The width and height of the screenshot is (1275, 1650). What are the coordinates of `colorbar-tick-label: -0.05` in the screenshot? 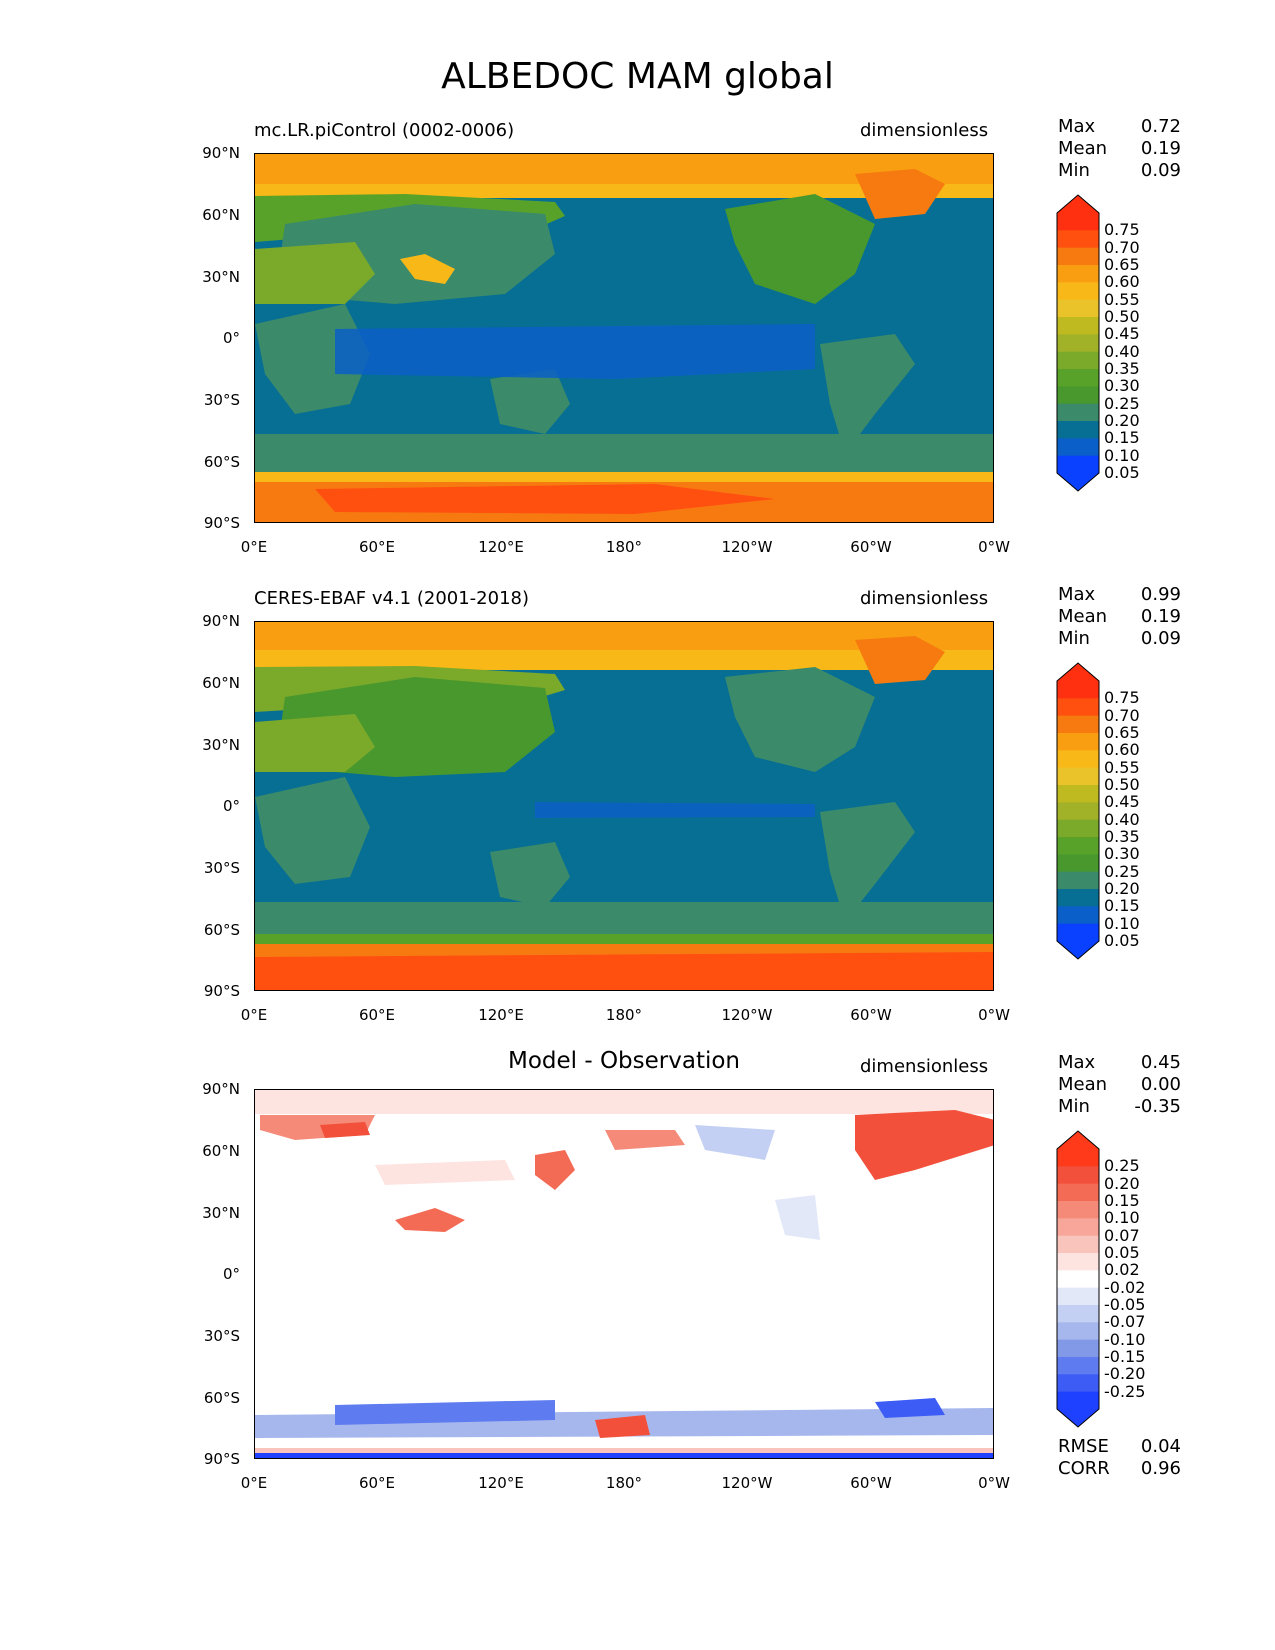 It's located at (1125, 1304).